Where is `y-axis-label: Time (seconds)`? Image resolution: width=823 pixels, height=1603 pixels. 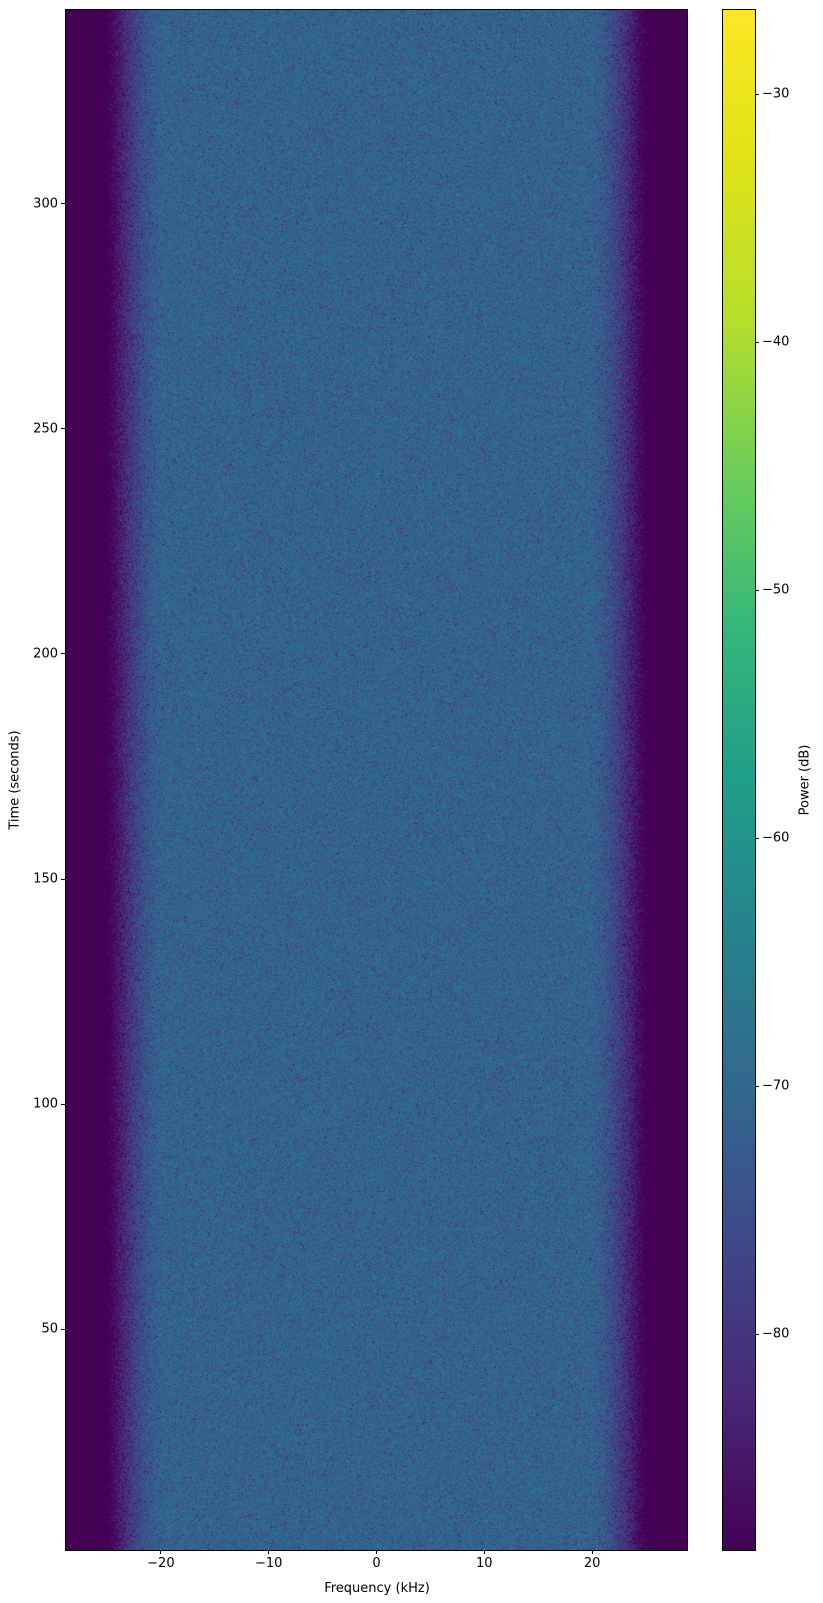
y-axis-label: Time (seconds) is located at coordinates (15, 780).